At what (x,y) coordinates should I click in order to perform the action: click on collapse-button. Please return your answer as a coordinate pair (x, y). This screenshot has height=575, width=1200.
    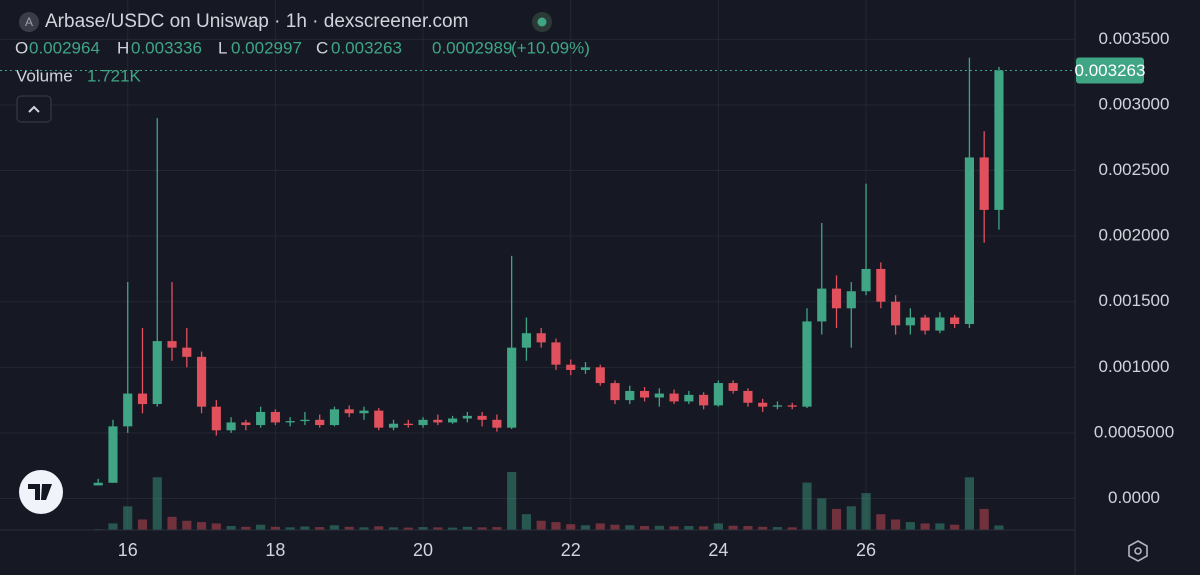
    Looking at the image, I should click on (34, 109).